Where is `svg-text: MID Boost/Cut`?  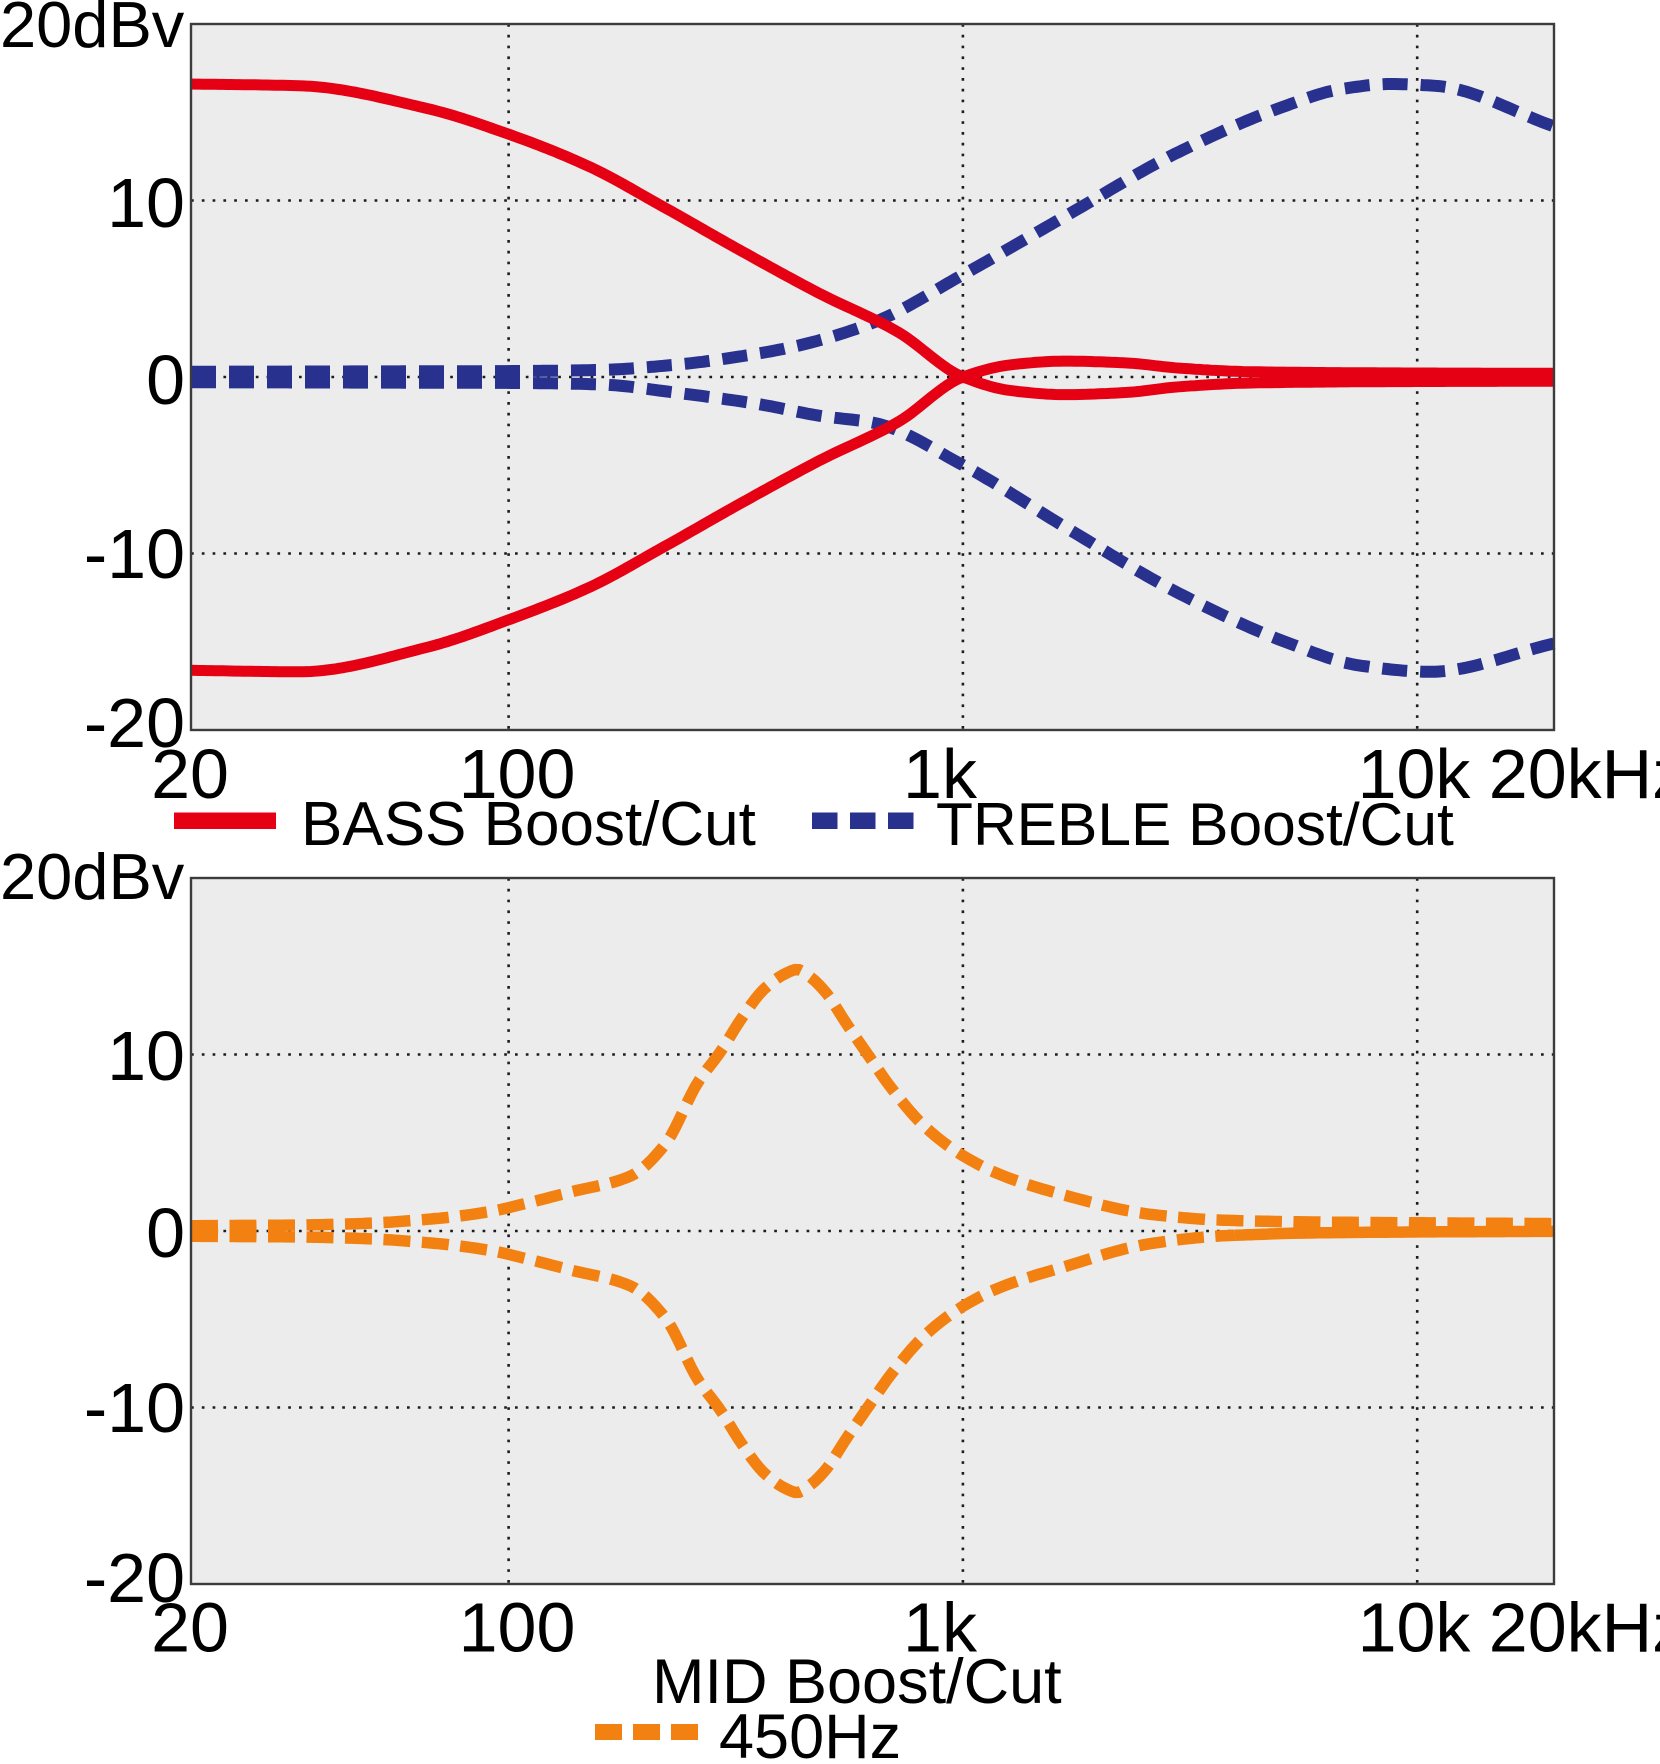
svg-text: MID Boost/Cut is located at coordinates (857, 1682).